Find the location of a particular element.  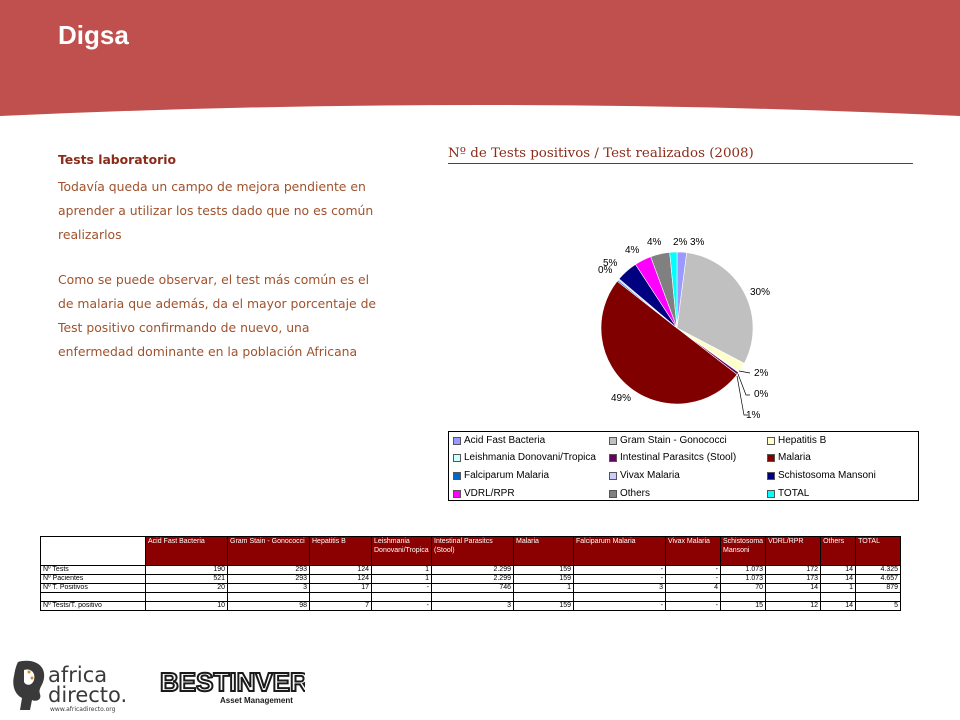

table-cell: 1 is located at coordinates (401, 570).